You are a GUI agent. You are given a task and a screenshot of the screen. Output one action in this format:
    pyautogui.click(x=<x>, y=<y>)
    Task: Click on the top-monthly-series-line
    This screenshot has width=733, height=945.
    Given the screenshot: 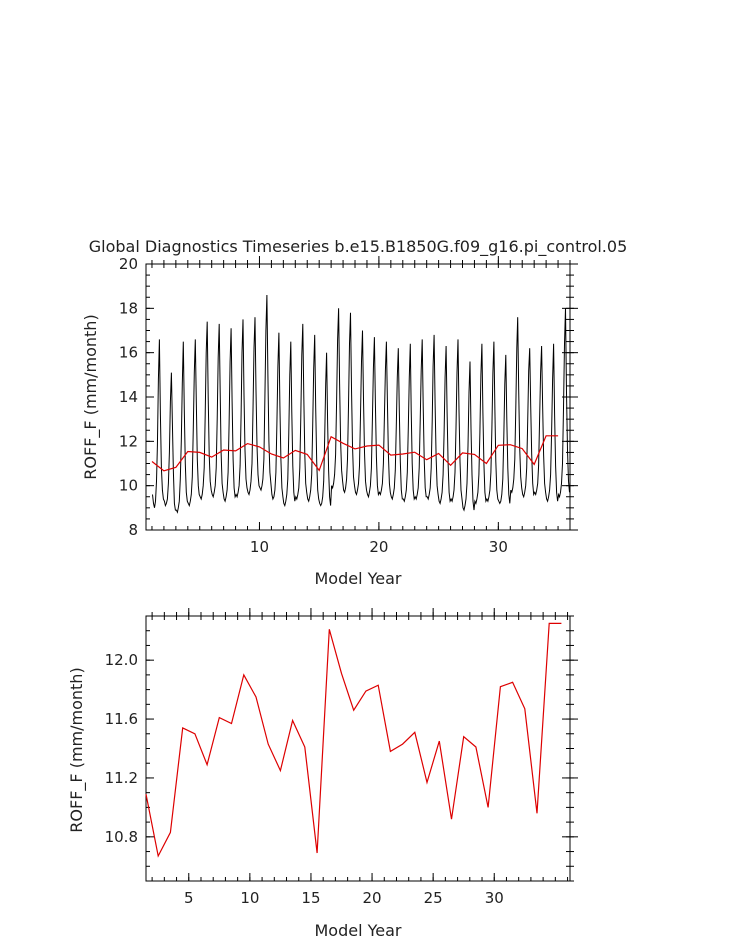 What is the action you would take?
    pyautogui.click(x=361, y=404)
    